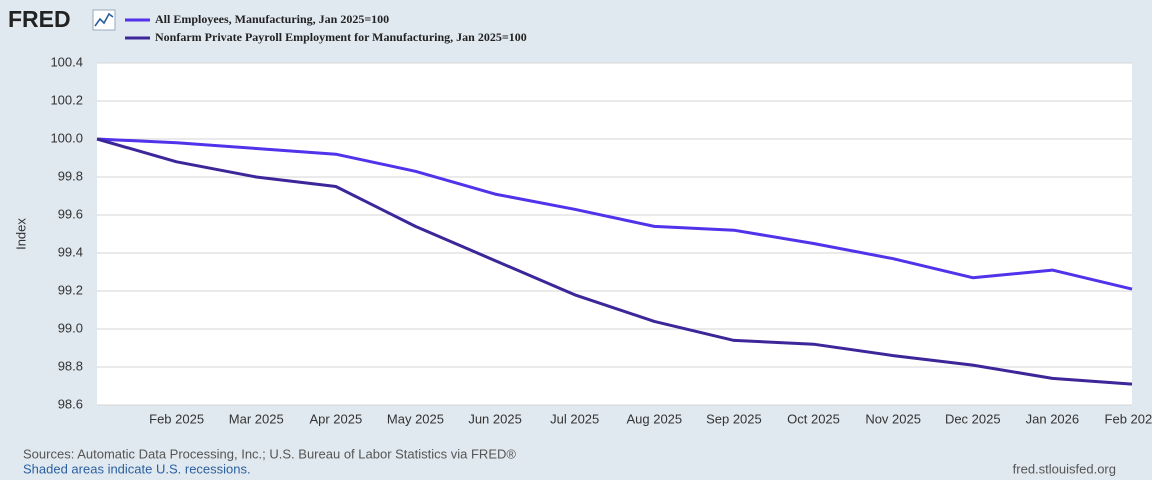  What do you see at coordinates (574, 418) in the screenshot?
I see `x-tick-label: Jul 2025` at bounding box center [574, 418].